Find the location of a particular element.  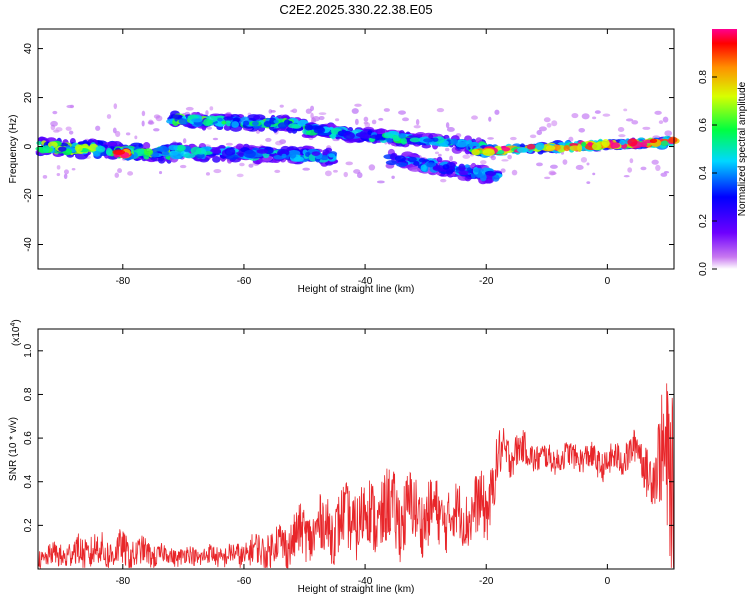

snr-xtick-label: -60 is located at coordinates (244, 581).